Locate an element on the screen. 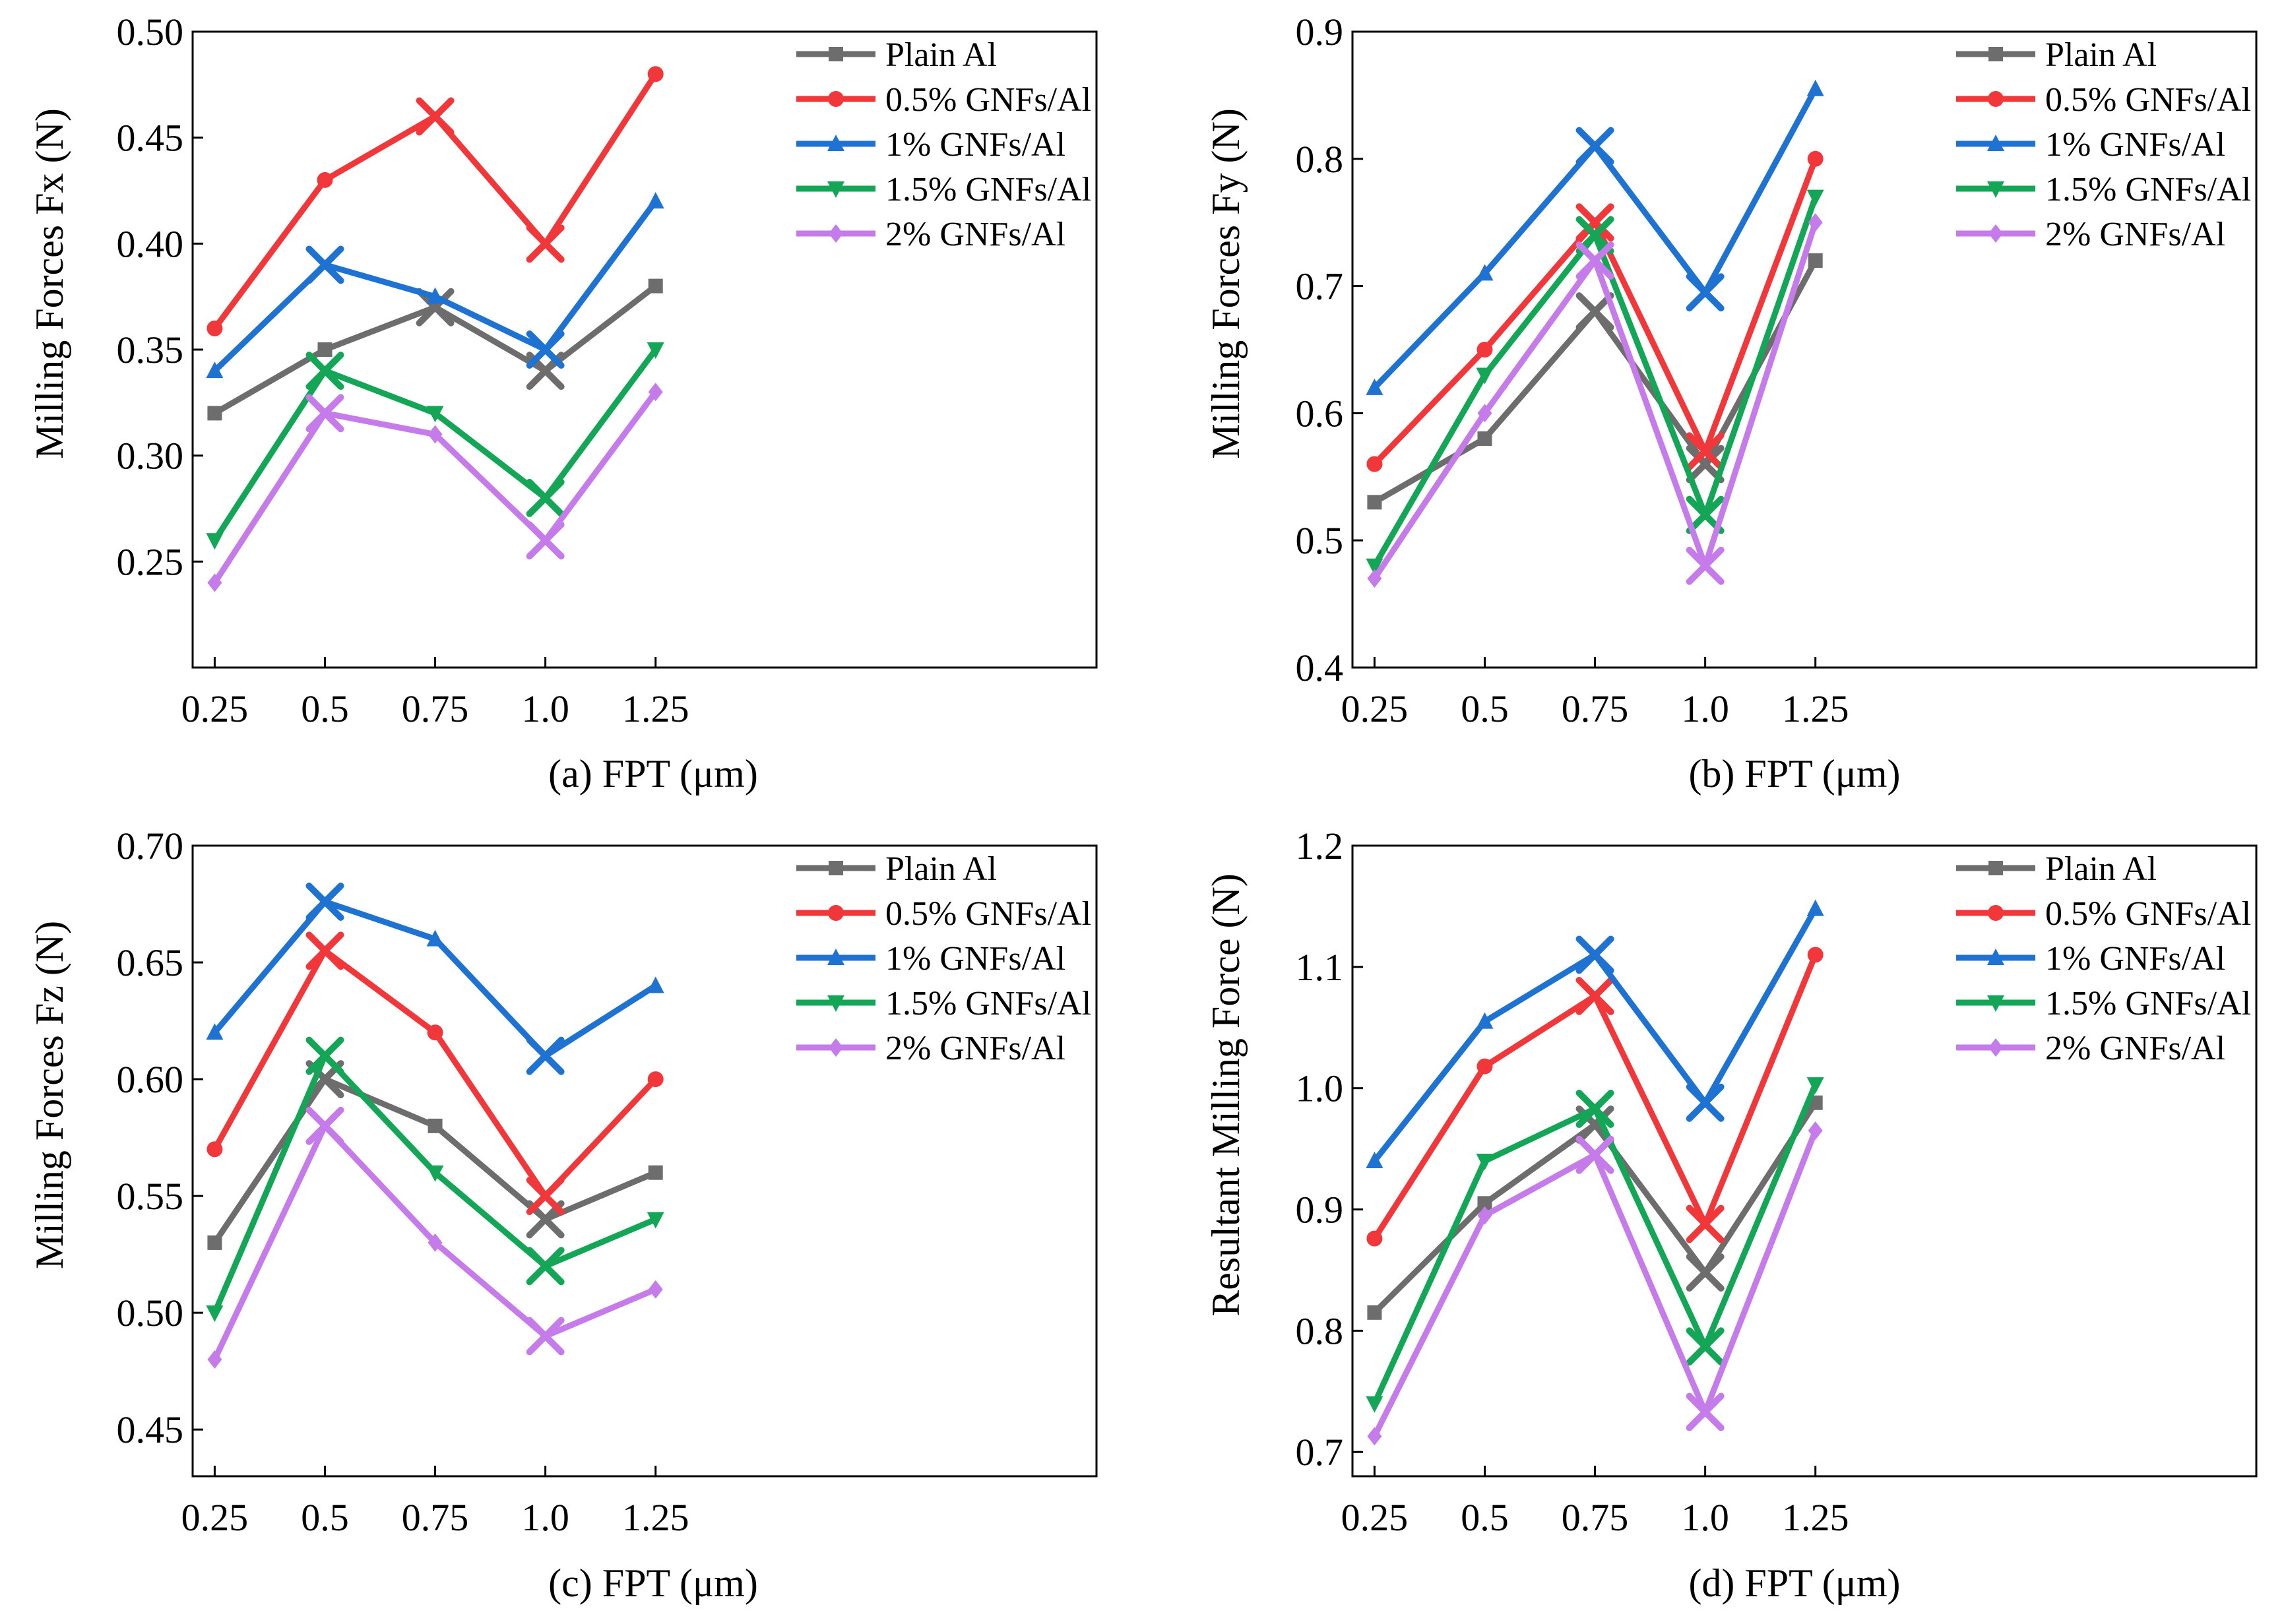  x-axis-caption: (a) FPT (μm) is located at coordinates (653, 774).